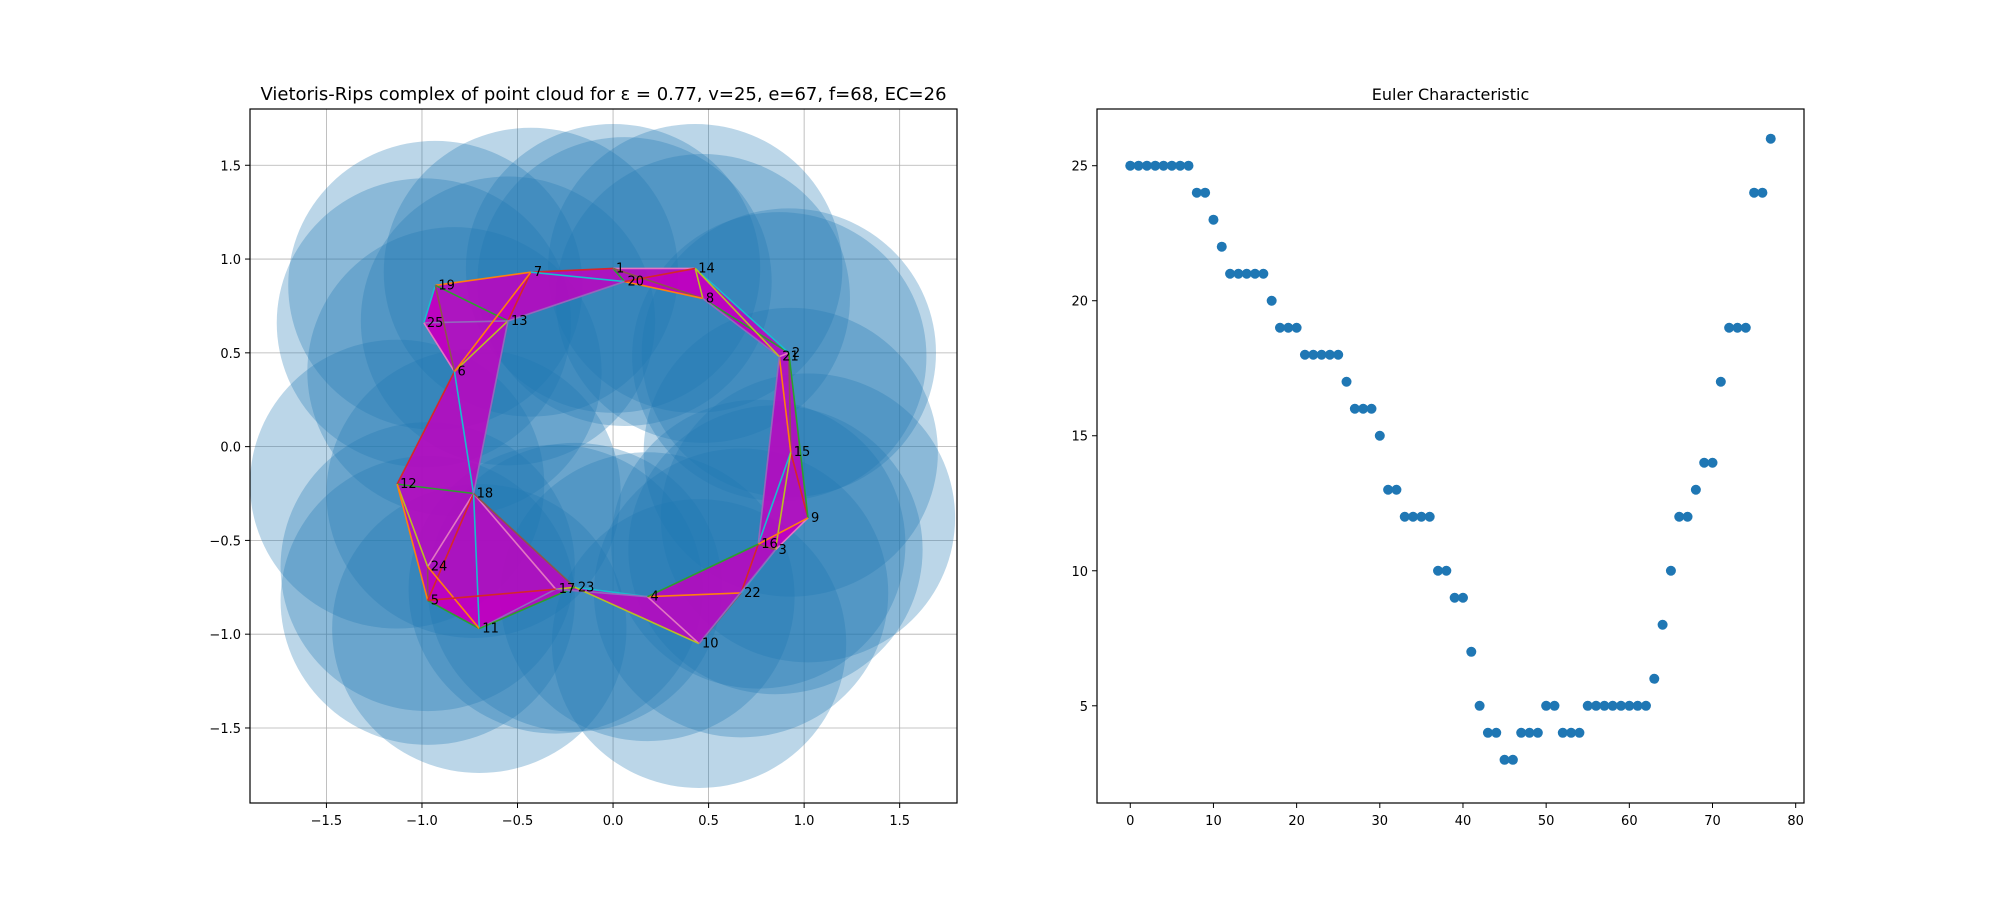 The width and height of the screenshot is (2000, 900). Describe the element at coordinates (782, 550) in the screenshot. I see `vertex-label: 3` at that location.